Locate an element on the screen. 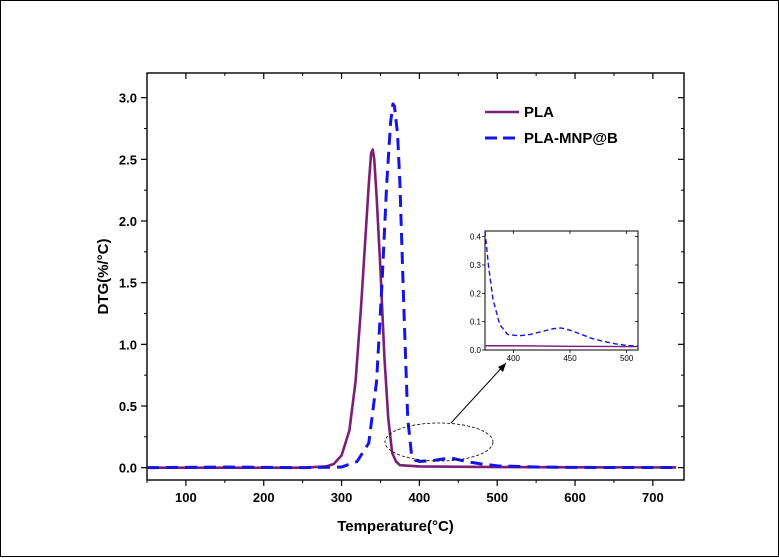  legend-label: PLA-MNP@B is located at coordinates (571, 138).